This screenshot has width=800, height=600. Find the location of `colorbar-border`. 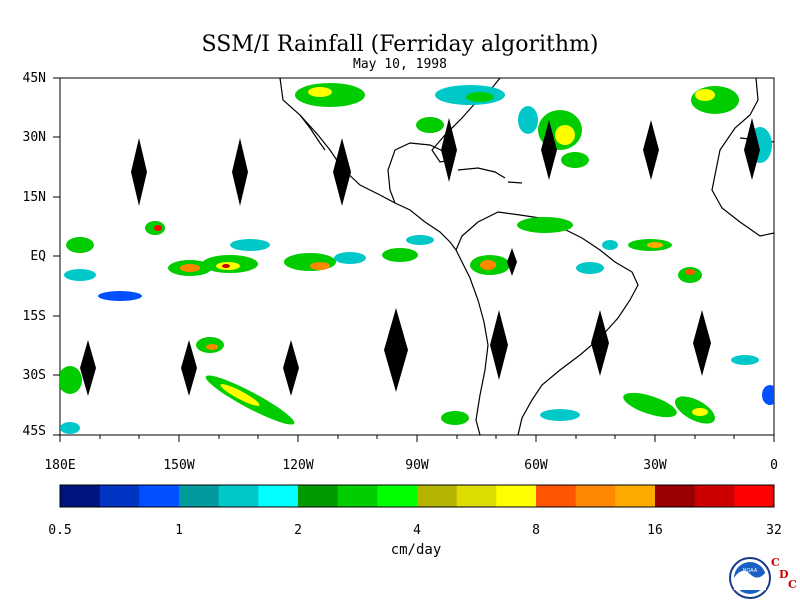

colorbar-border is located at coordinates (417, 496).